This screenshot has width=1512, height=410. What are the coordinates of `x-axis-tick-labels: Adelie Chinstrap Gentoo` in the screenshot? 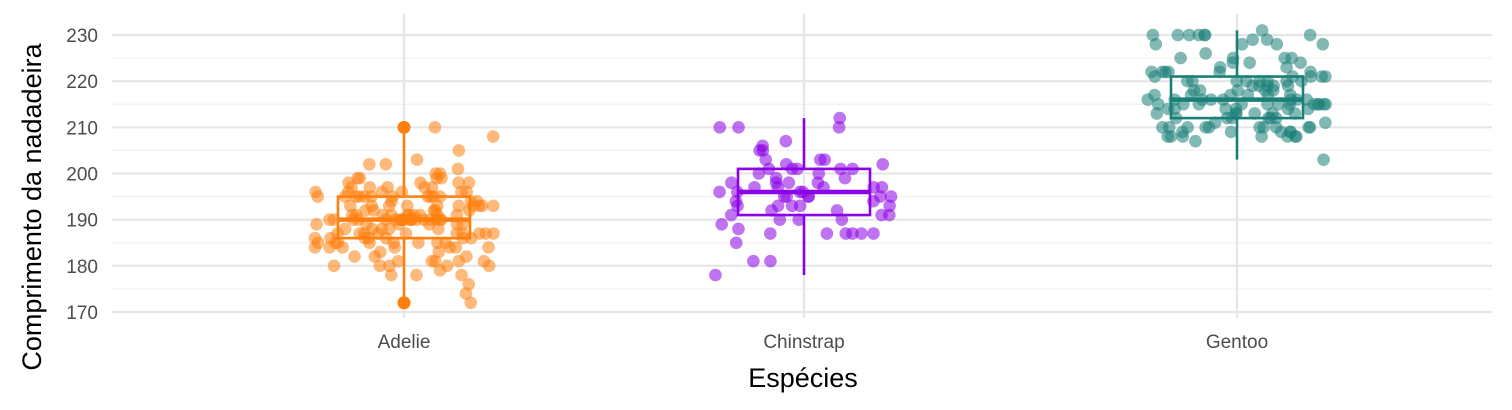 It's located at (823, 342).